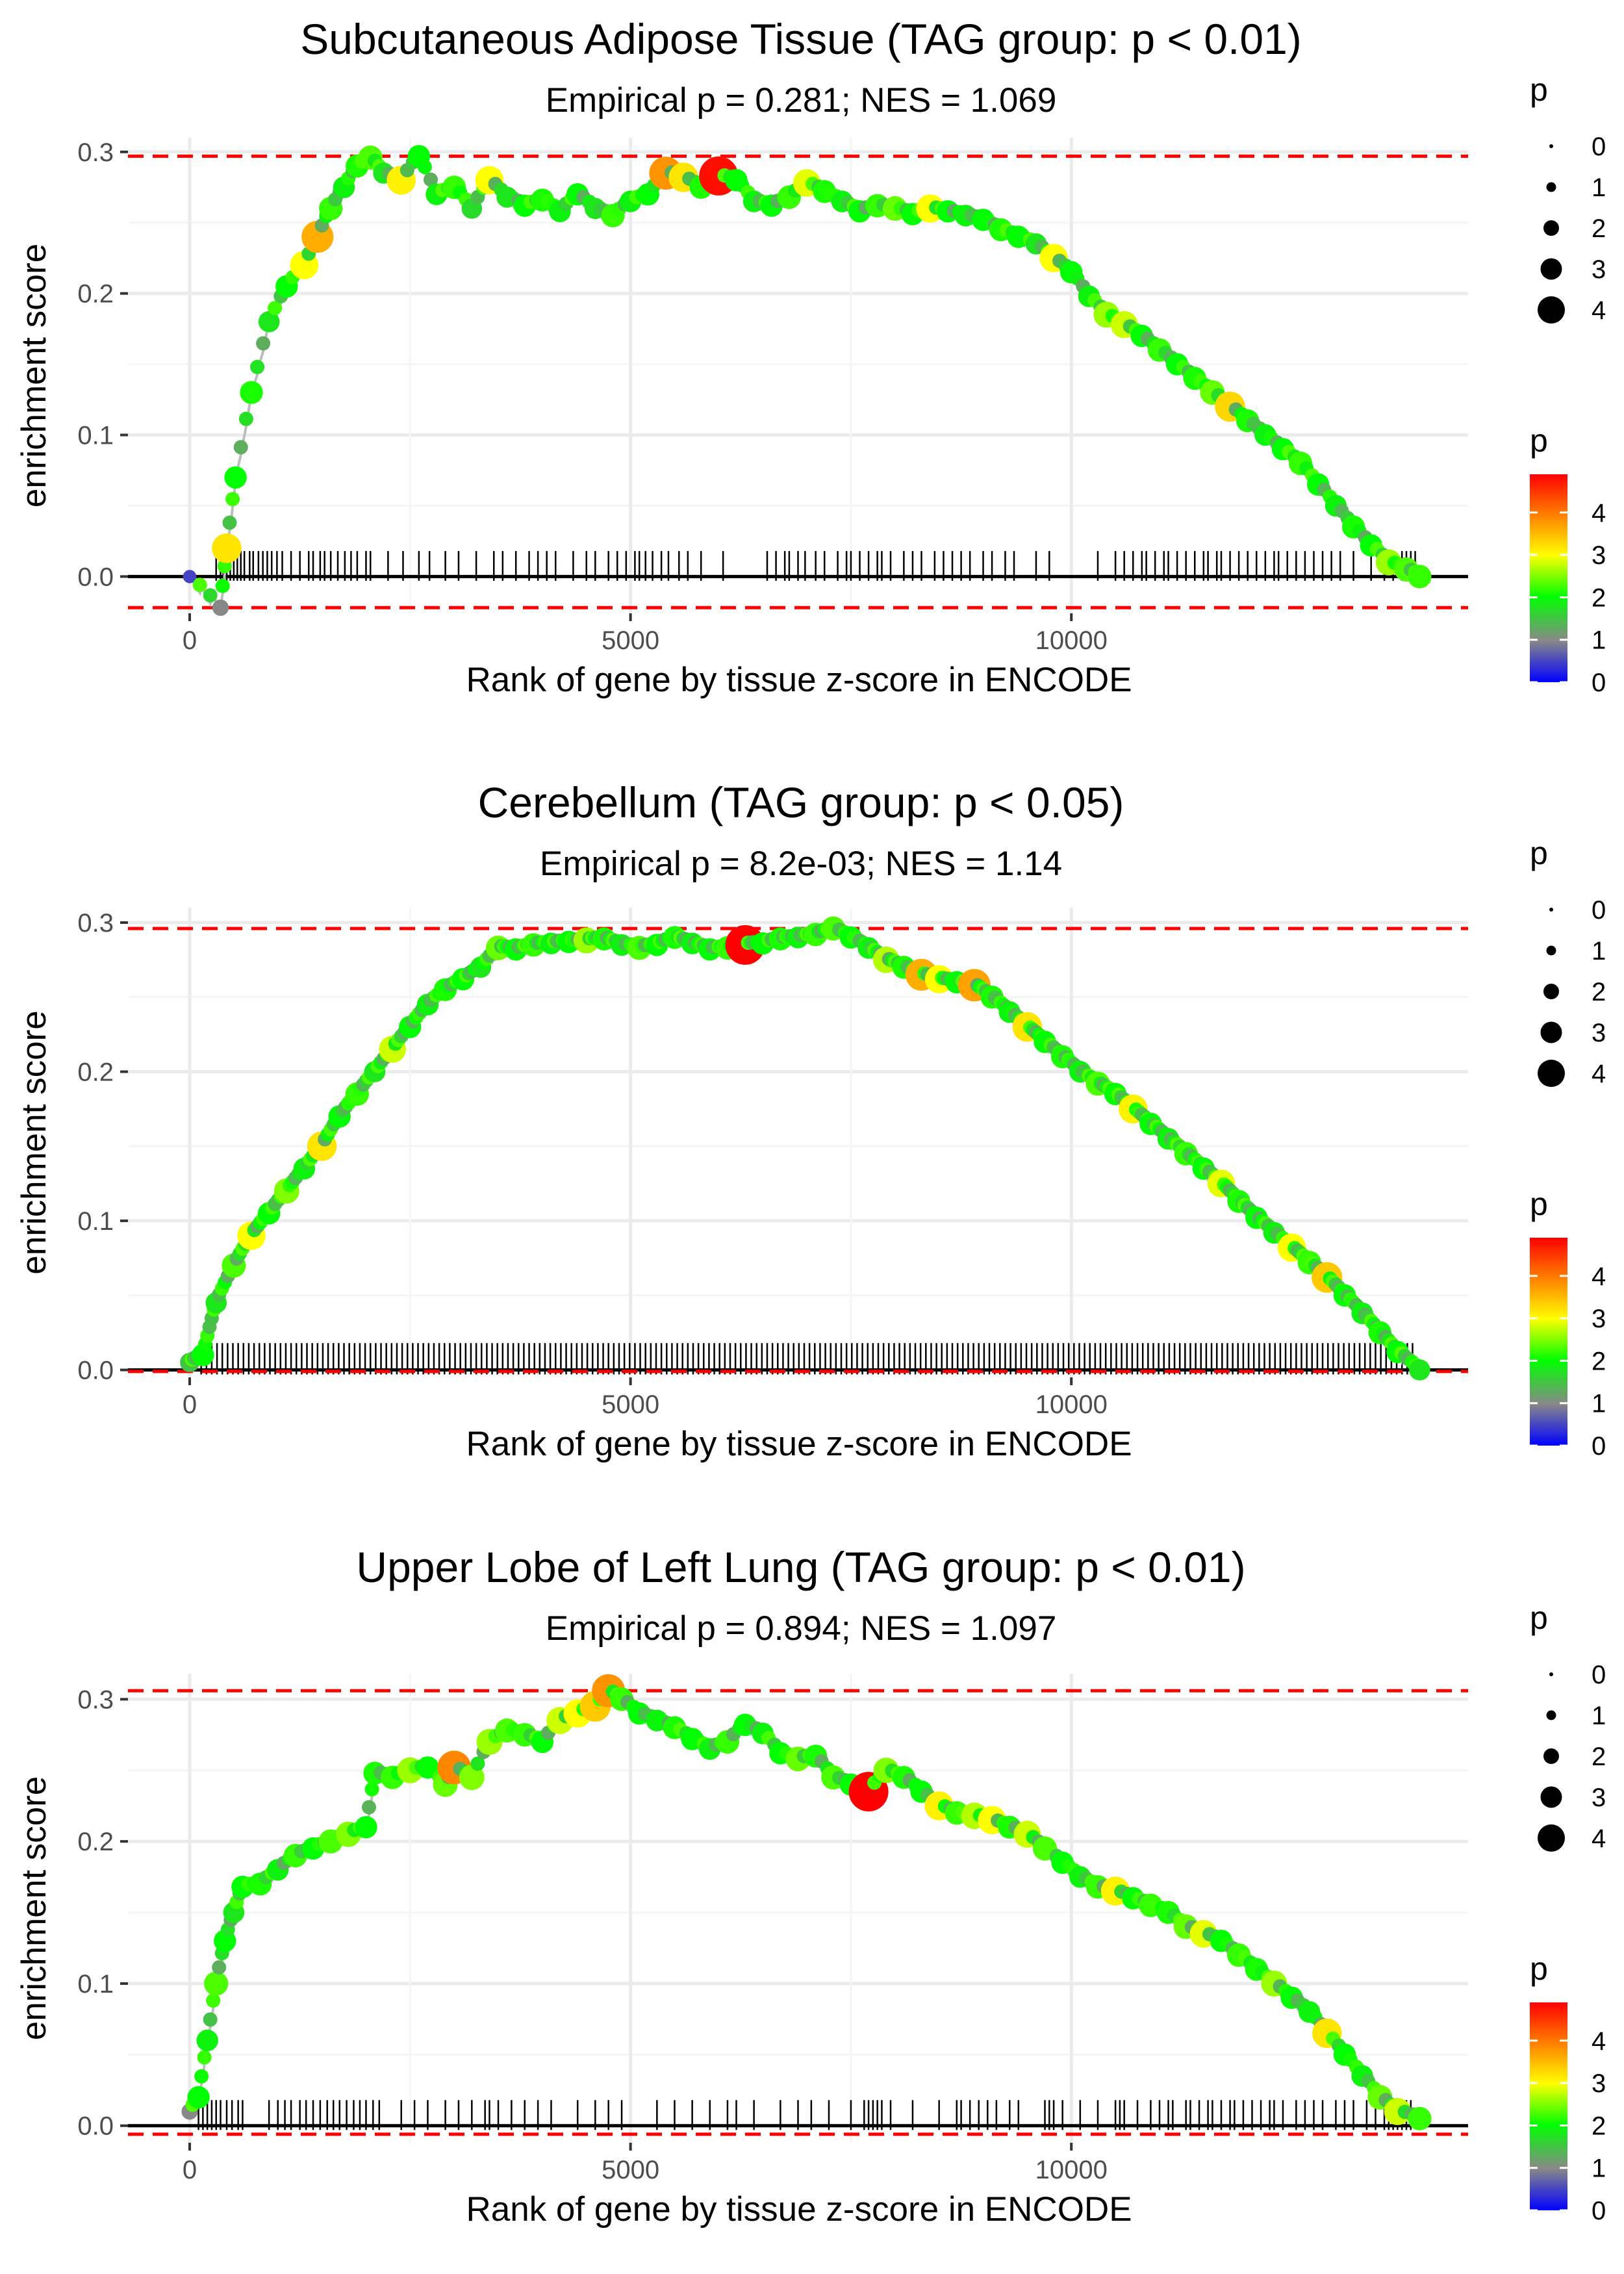  Describe the element at coordinates (801, 1628) in the screenshot. I see `chart-subtitle: Empirical p = 0.894; NES = 1.097` at that location.